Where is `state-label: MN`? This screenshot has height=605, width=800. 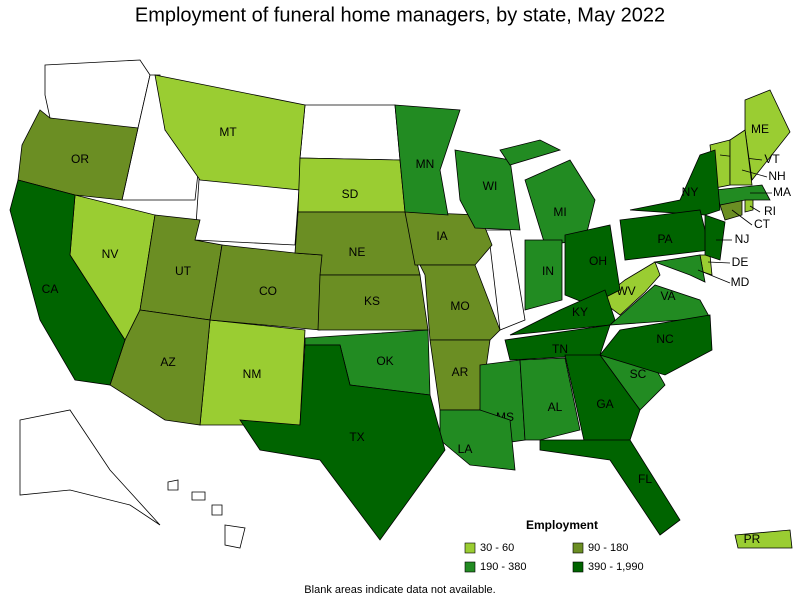
state-label: MN is located at coordinates (425, 164).